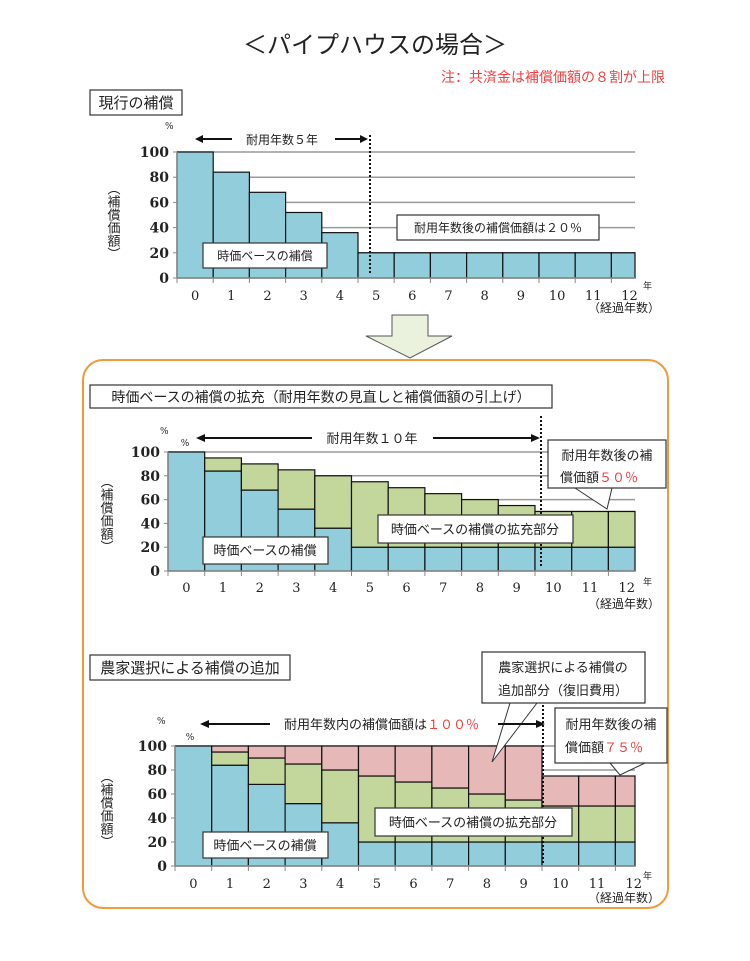 This screenshot has width=750, height=961. Describe the element at coordinates (371, 439) in the screenshot. I see `span-label-2: 耐用年数１０年` at that location.